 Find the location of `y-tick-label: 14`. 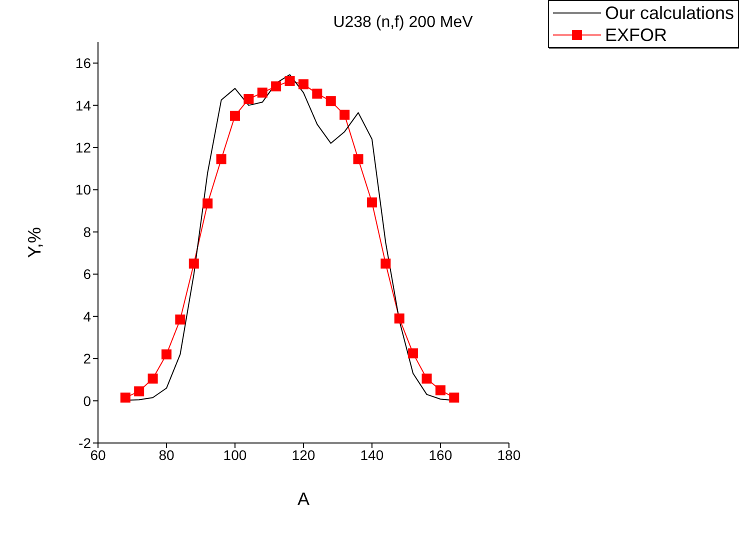

y-tick-label: 14 is located at coordinates (83, 105).